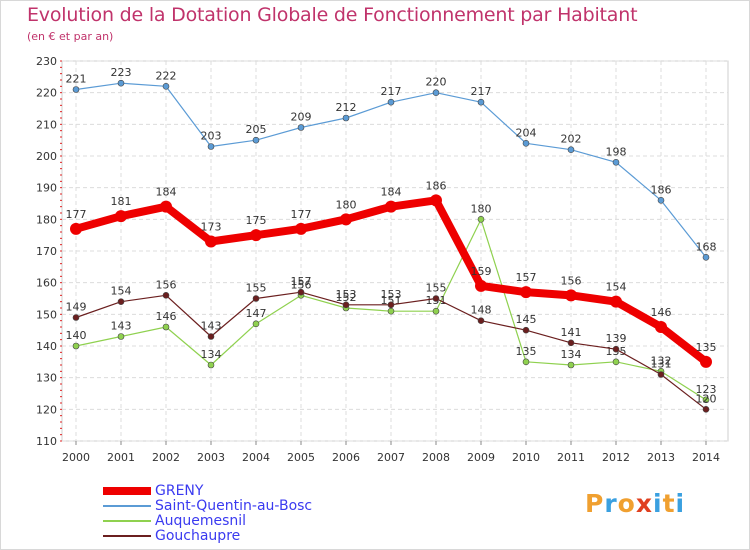  I want to click on y-tick-label: 160, so click(46, 283).